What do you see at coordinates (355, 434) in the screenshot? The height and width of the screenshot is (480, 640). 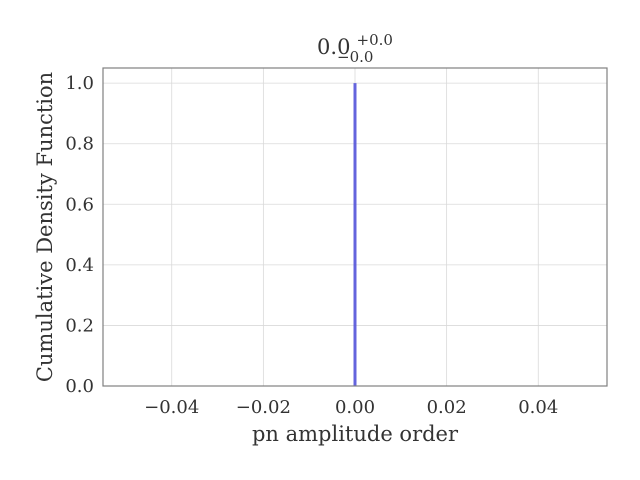 I see `x-axis-label: pn amplitude order` at bounding box center [355, 434].